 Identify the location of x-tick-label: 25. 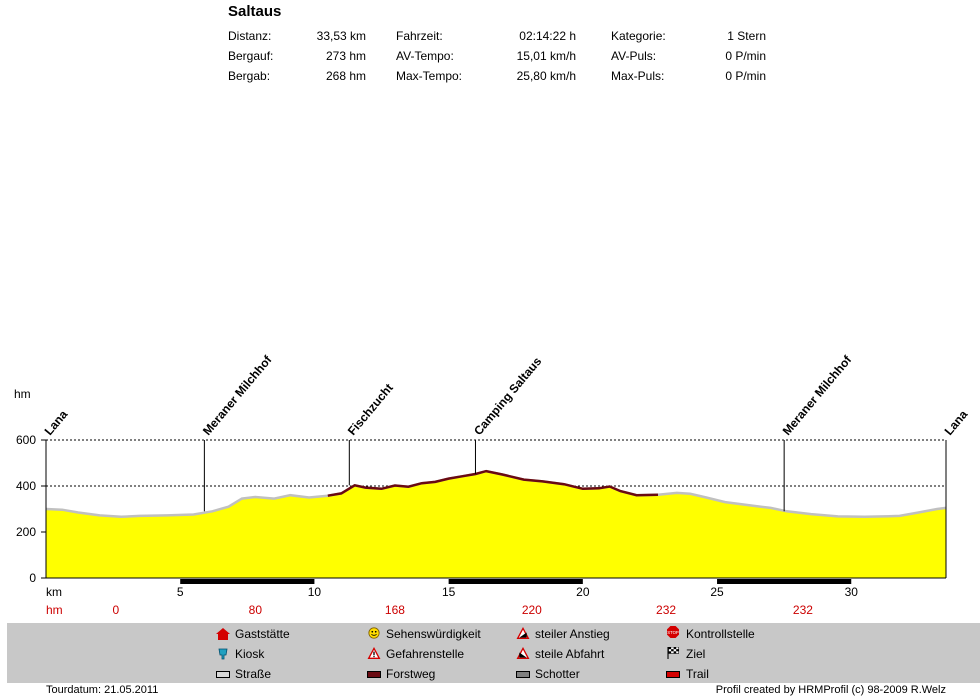
(717, 592).